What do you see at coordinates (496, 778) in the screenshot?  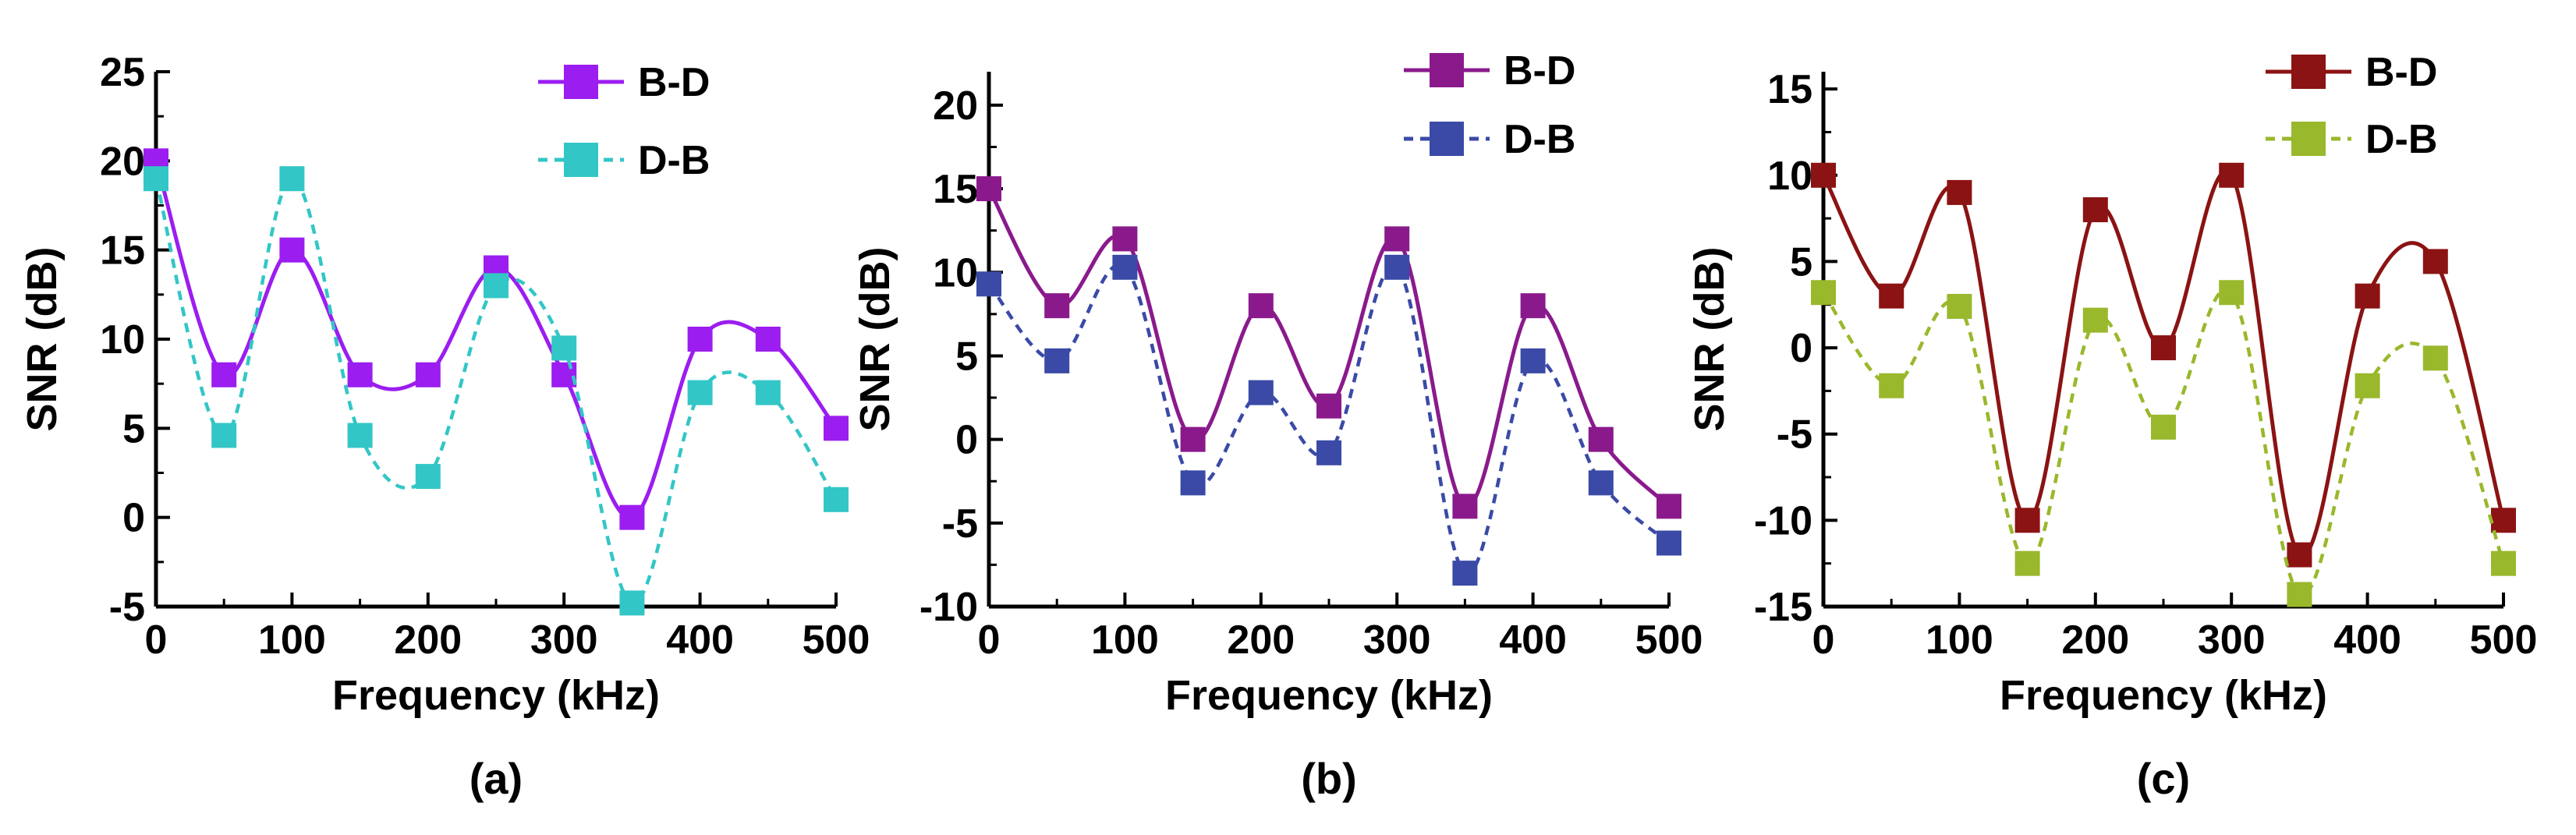 I see `panel-label: (a)` at bounding box center [496, 778].